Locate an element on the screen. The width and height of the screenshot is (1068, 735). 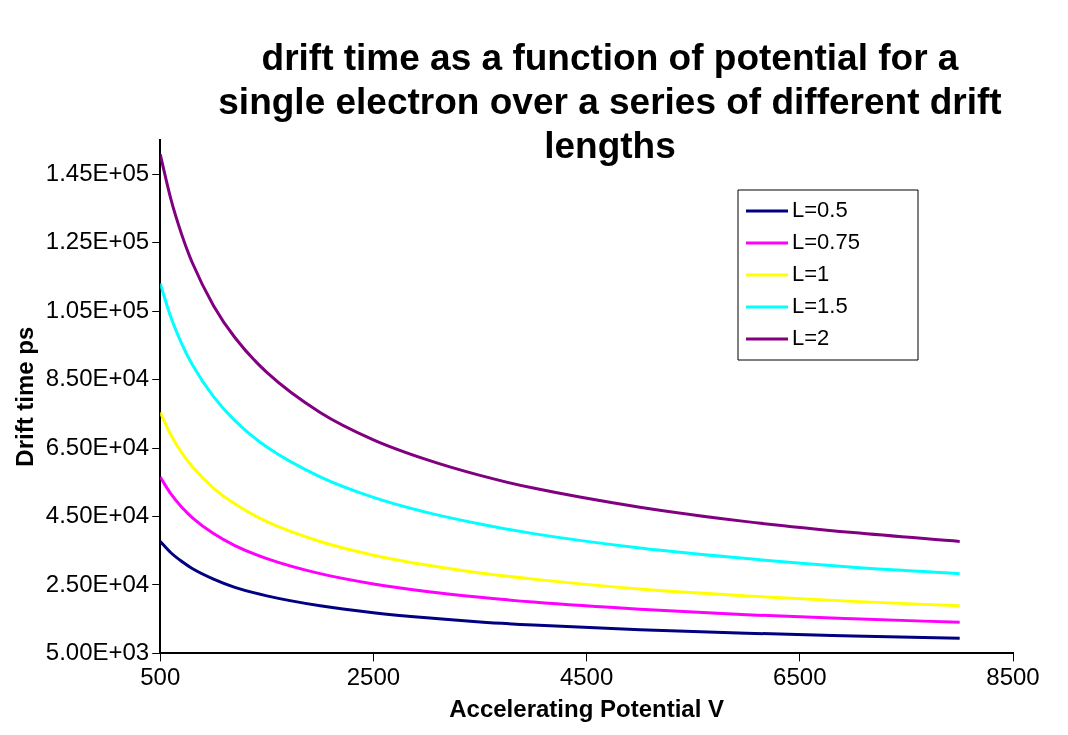
y-tick-label: 6.50E+04 is located at coordinates (97, 446).